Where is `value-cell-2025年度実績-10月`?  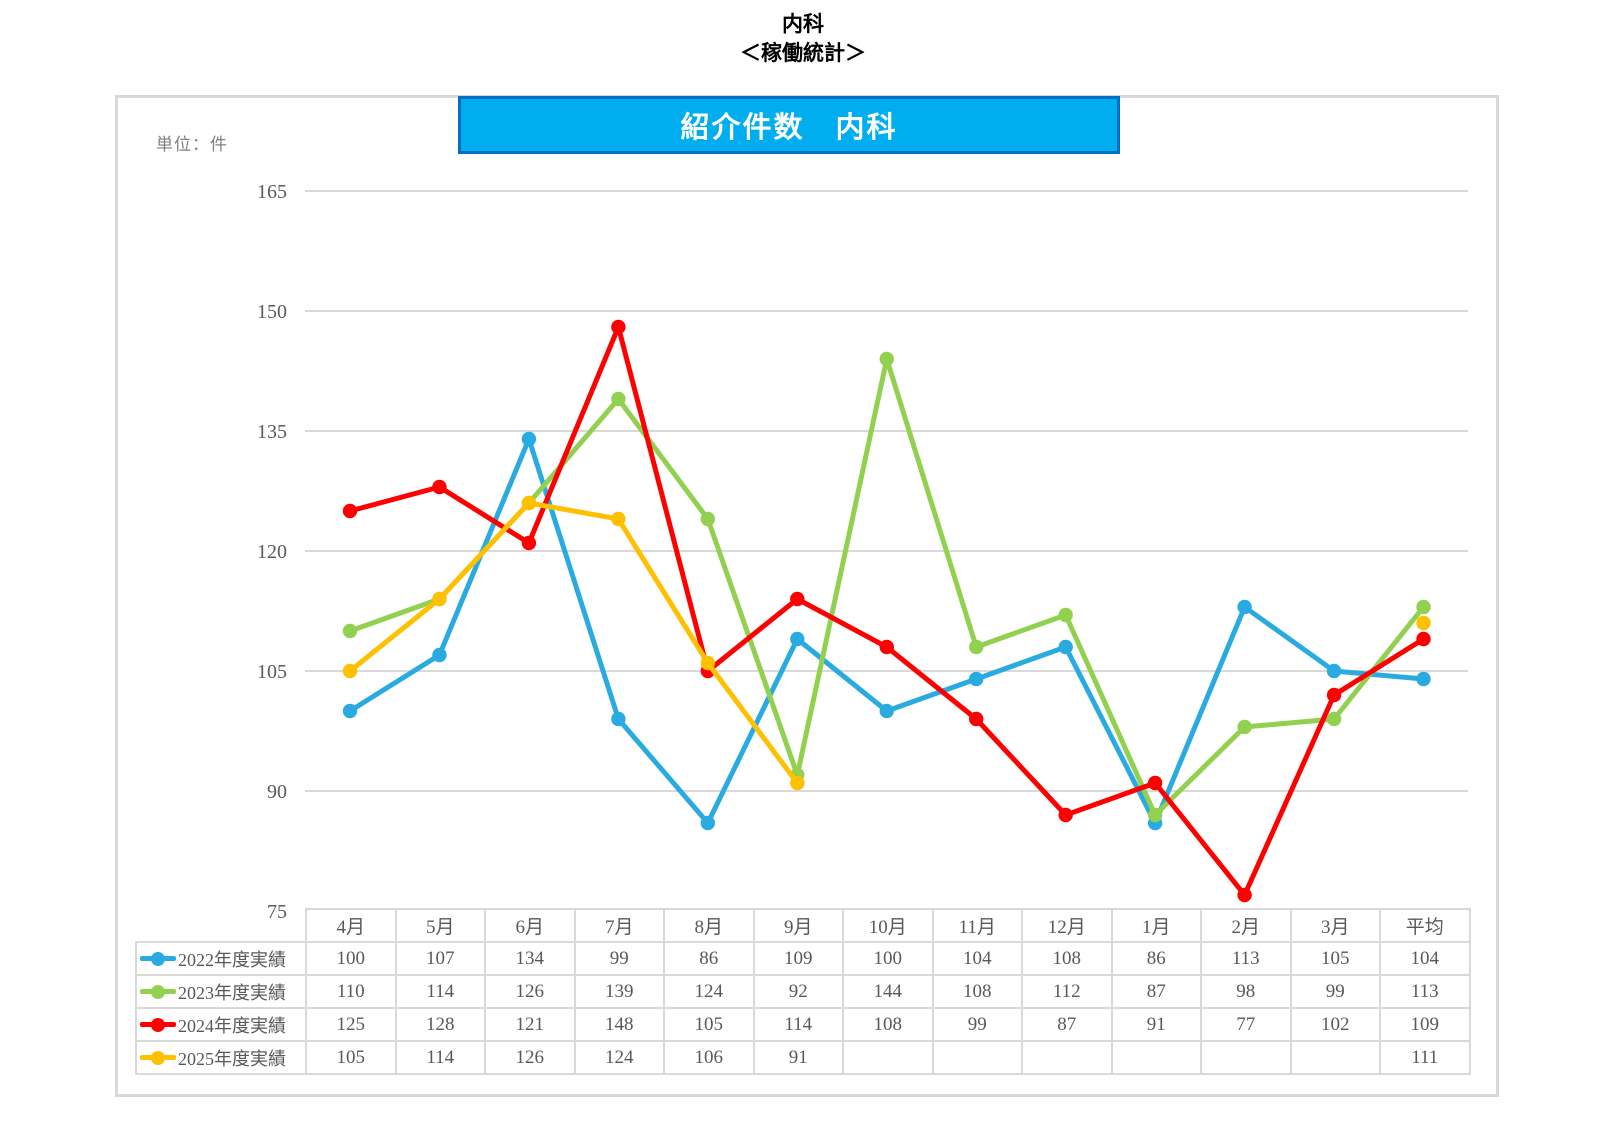 value-cell-2025年度実績-10月 is located at coordinates (888, 1057).